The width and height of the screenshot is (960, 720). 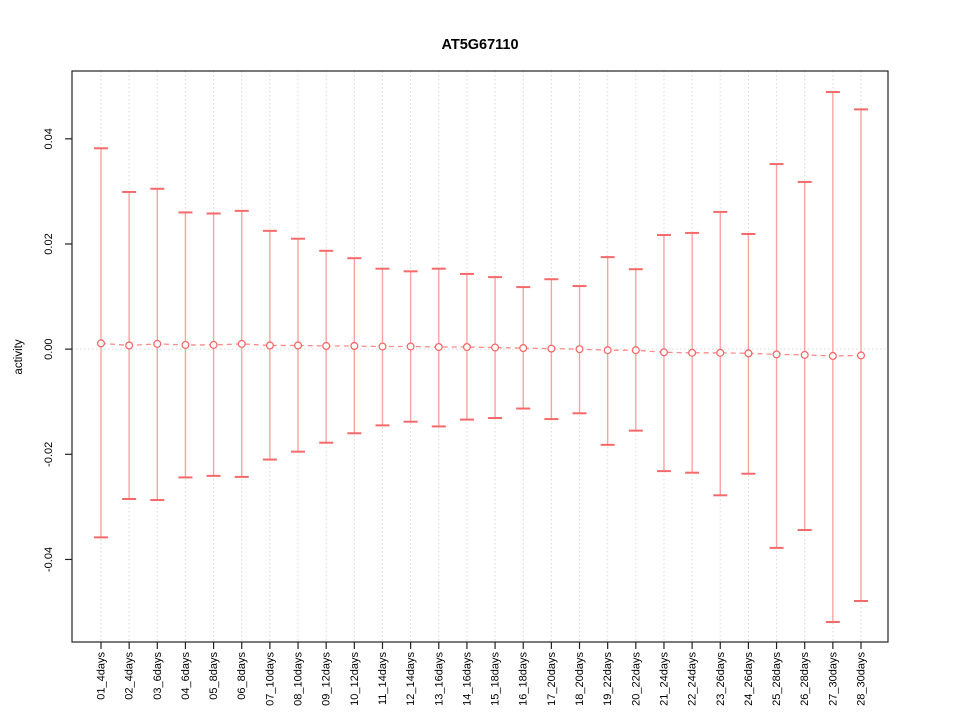 I want to click on x-tick-label: 01_4days, so click(x=102, y=676).